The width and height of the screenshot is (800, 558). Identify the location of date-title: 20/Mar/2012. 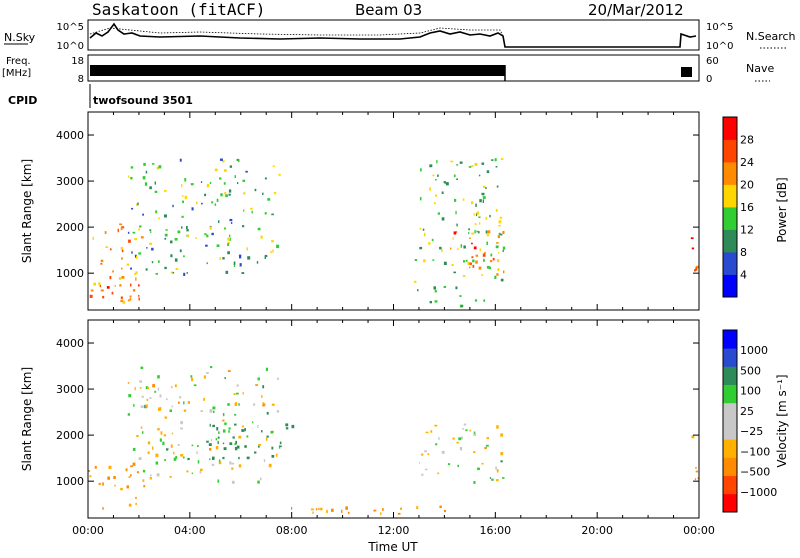
(636, 10).